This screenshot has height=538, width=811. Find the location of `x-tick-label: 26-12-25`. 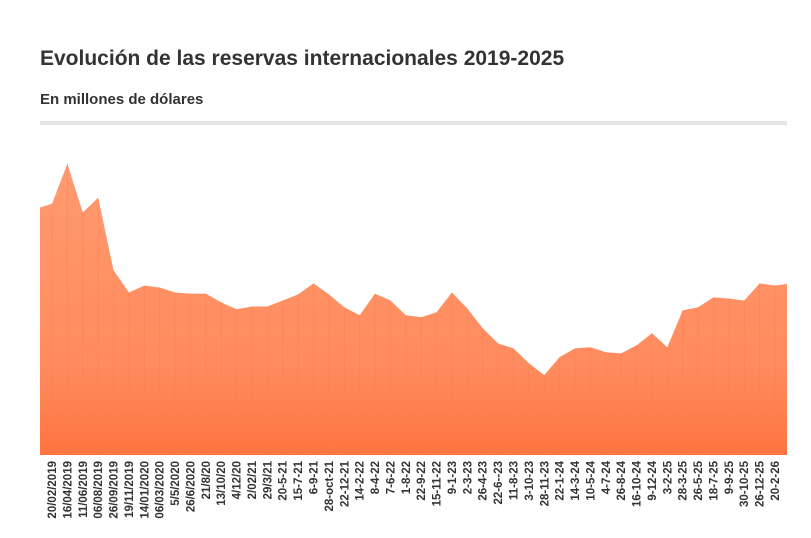

x-tick-label: 26-12-25 is located at coordinates (761, 483).